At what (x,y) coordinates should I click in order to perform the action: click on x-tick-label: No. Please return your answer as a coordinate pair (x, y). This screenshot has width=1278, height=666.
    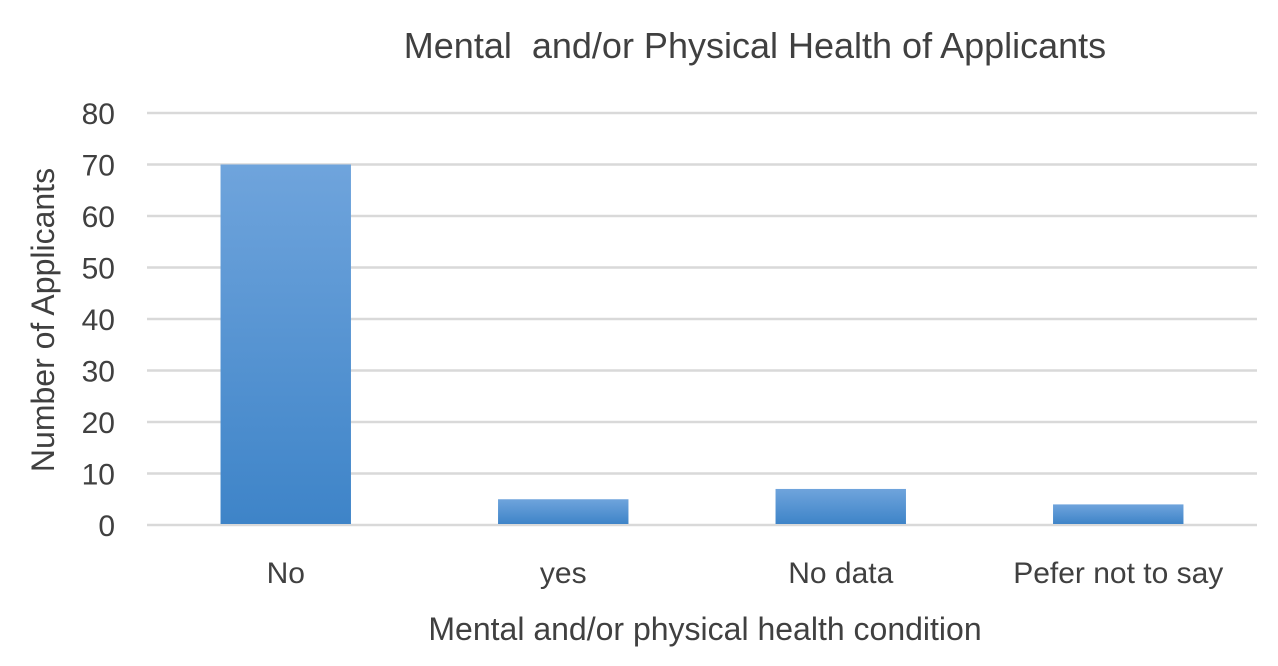
    Looking at the image, I should click on (286, 573).